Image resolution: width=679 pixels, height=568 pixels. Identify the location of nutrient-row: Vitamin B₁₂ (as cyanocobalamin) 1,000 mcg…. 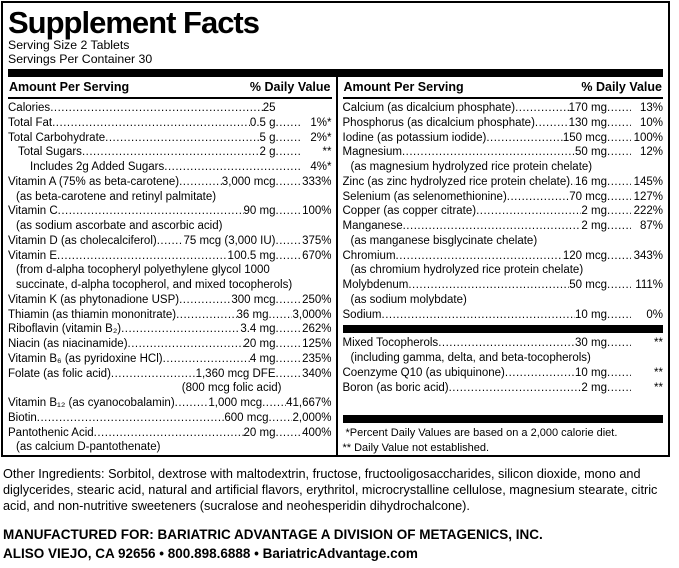
(170, 403).